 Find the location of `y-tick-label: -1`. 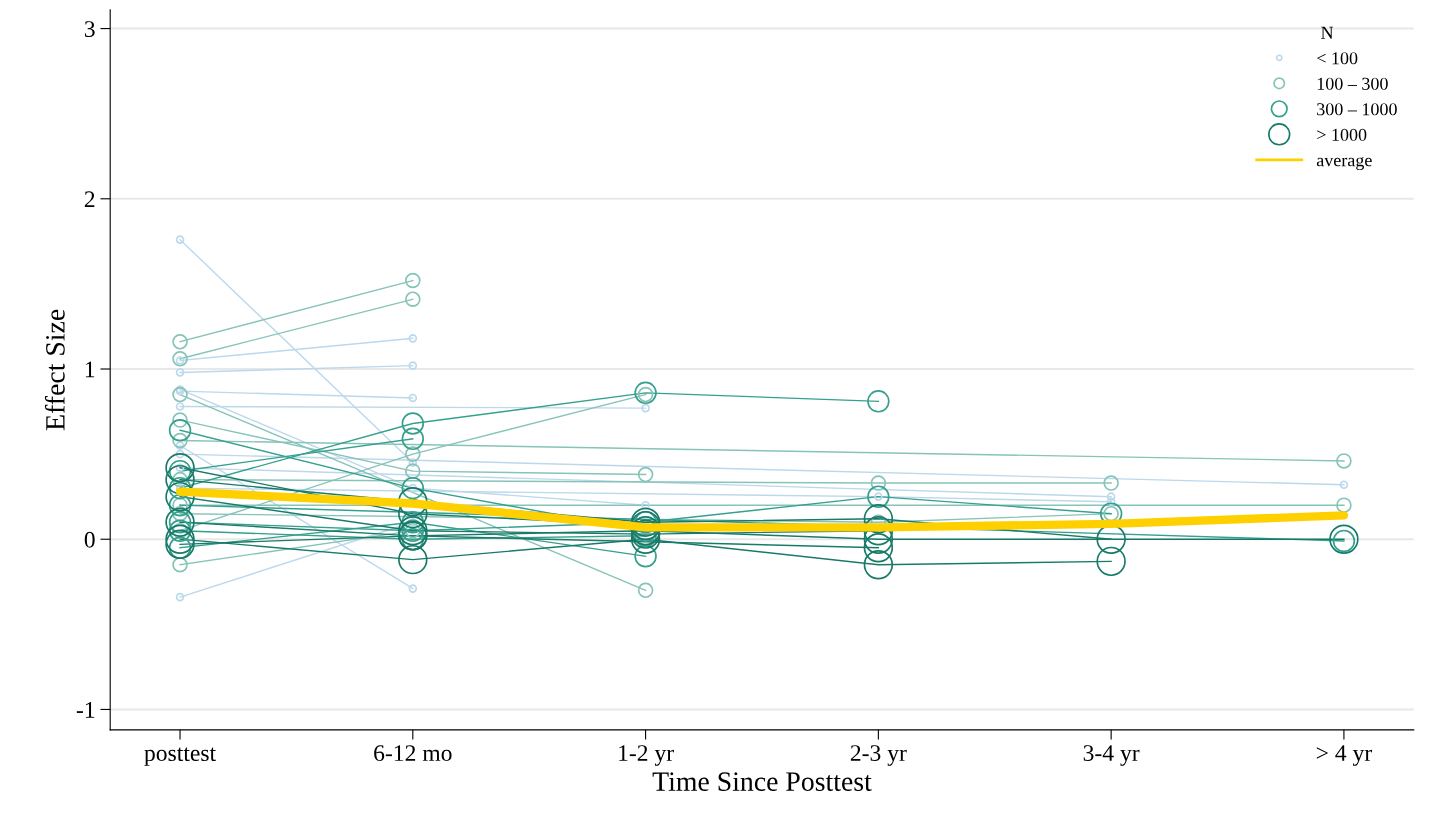

y-tick-label: -1 is located at coordinates (85, 710).